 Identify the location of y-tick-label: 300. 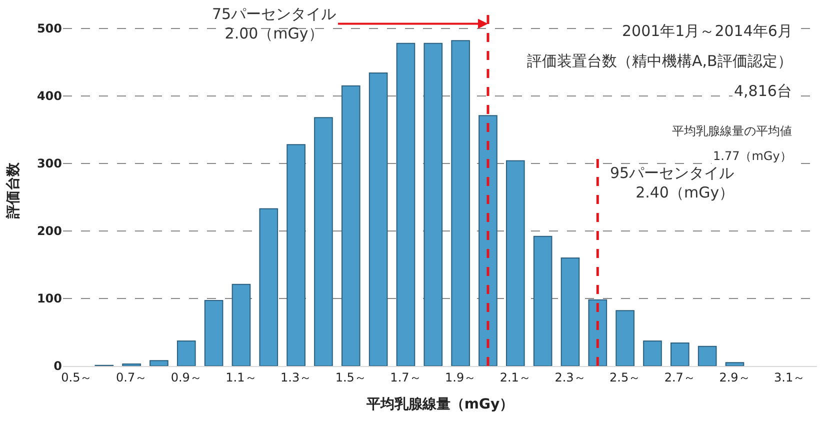
(49, 163).